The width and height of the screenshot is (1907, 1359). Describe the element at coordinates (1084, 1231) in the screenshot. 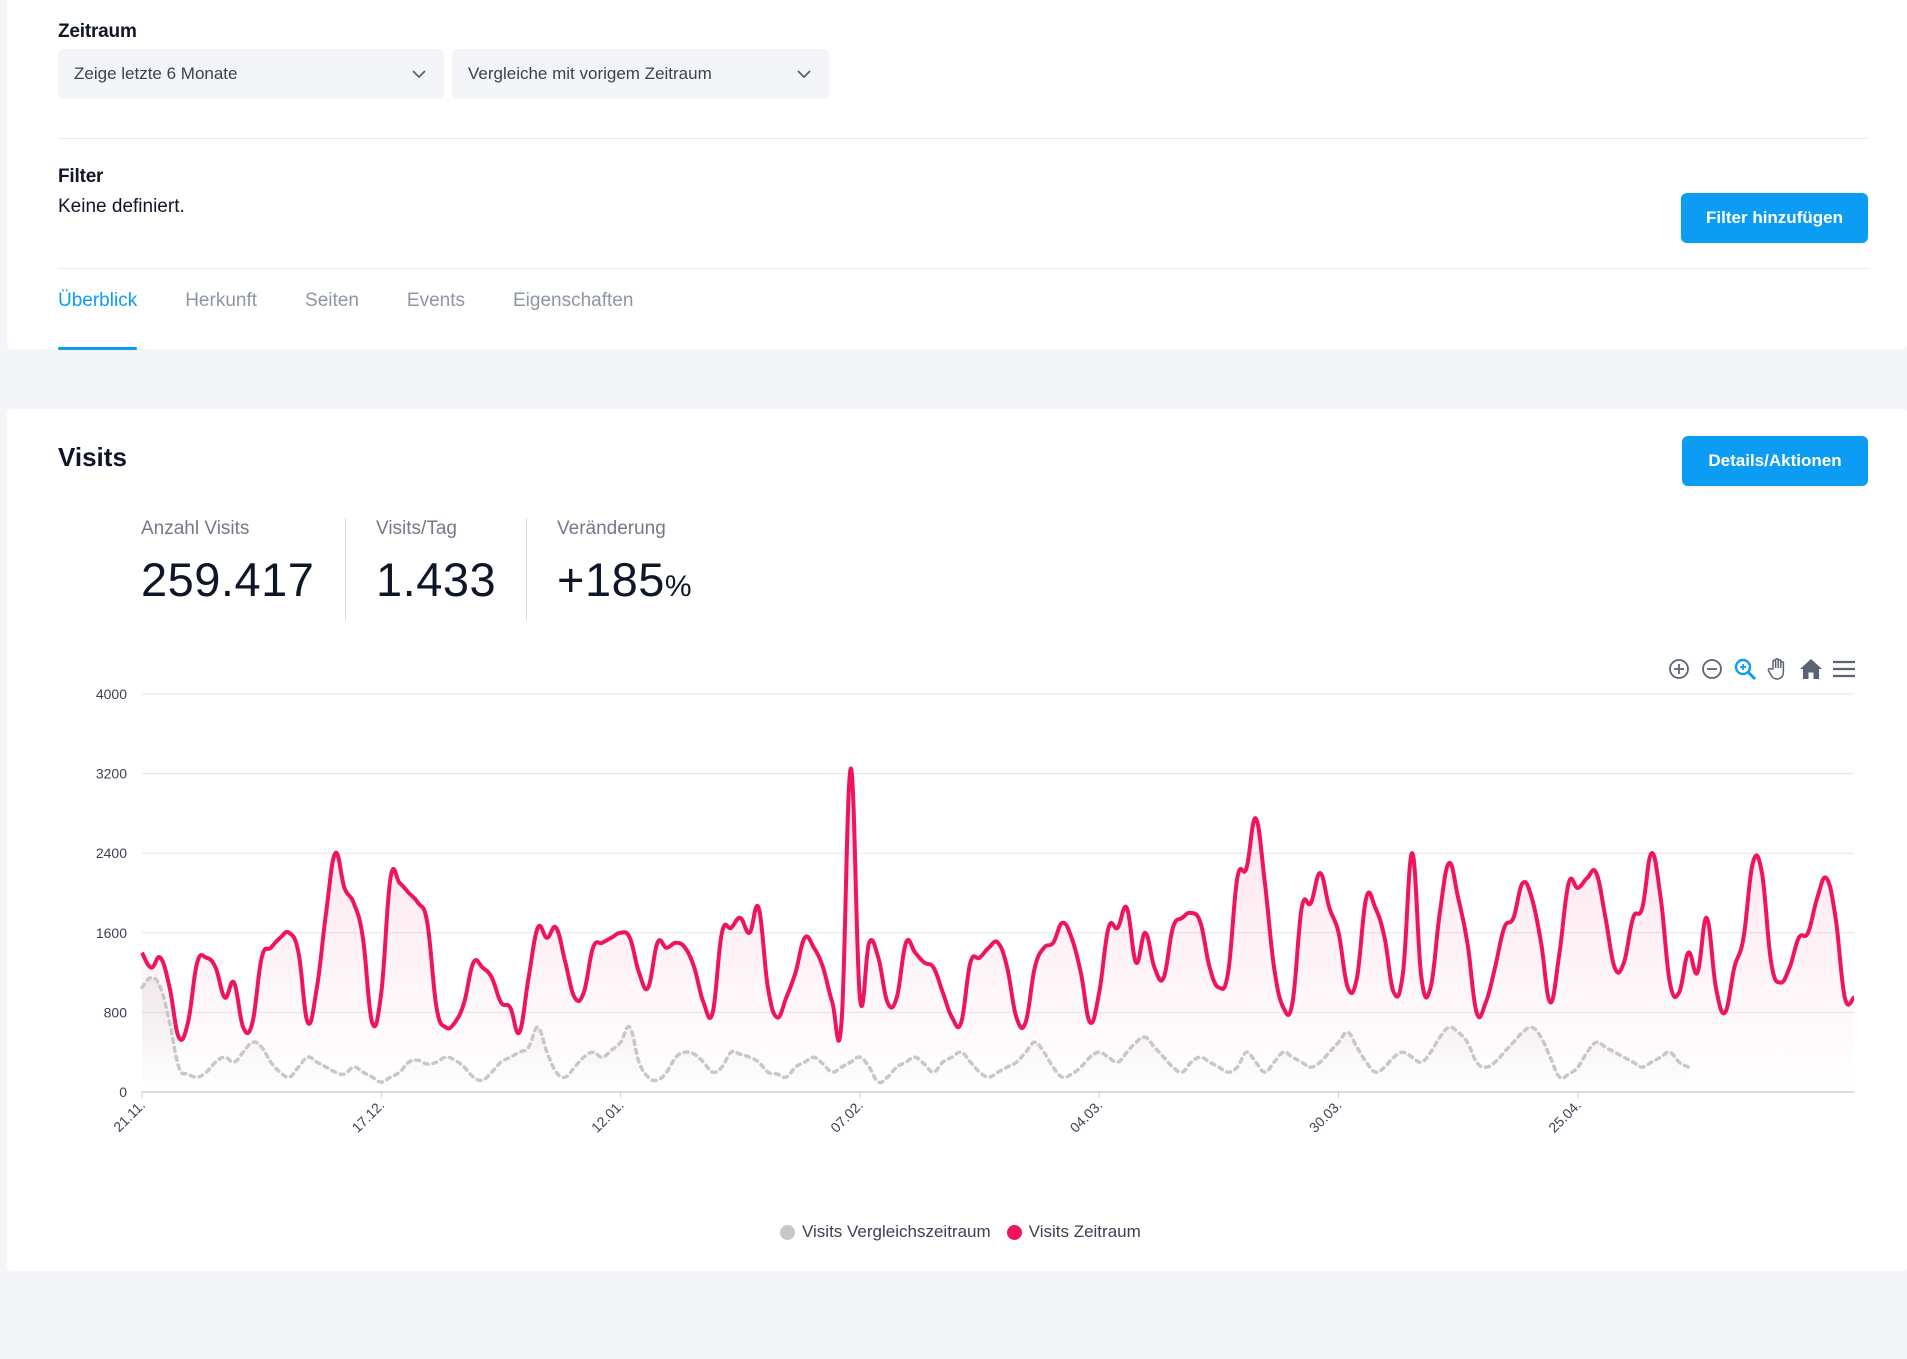

I see `legend-label: Visits Zeitraum` at that location.